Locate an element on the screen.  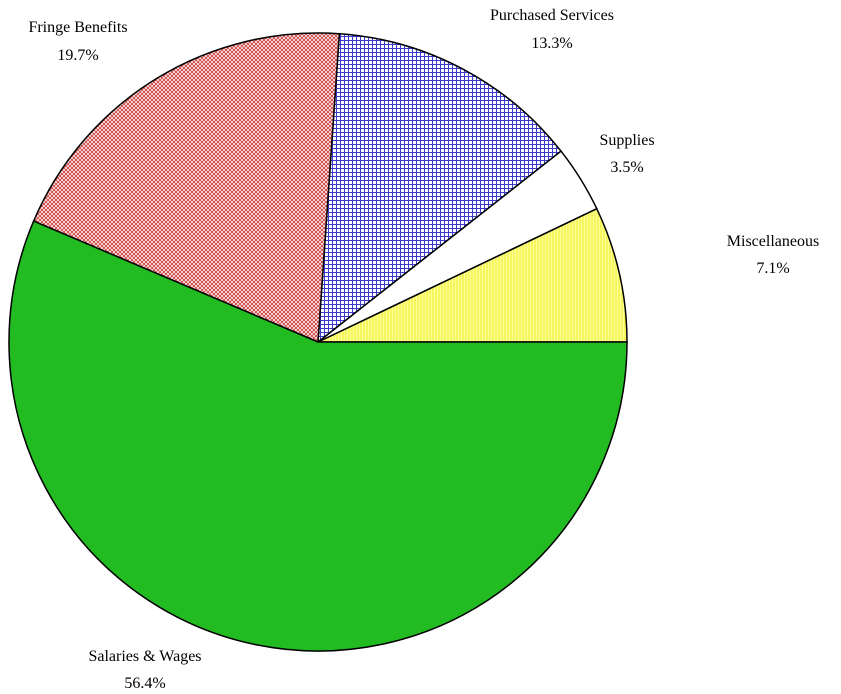
slice-percent-label-miscellaneous: 7.1% is located at coordinates (772, 268).